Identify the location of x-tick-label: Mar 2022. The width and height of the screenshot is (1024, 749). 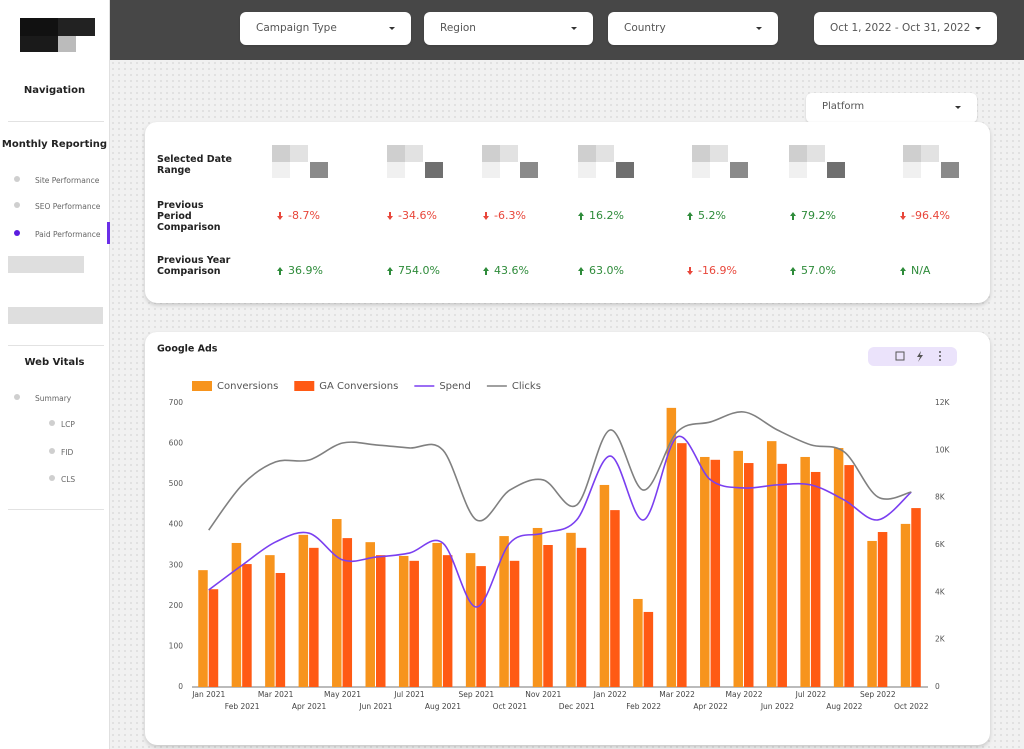
(677, 694).